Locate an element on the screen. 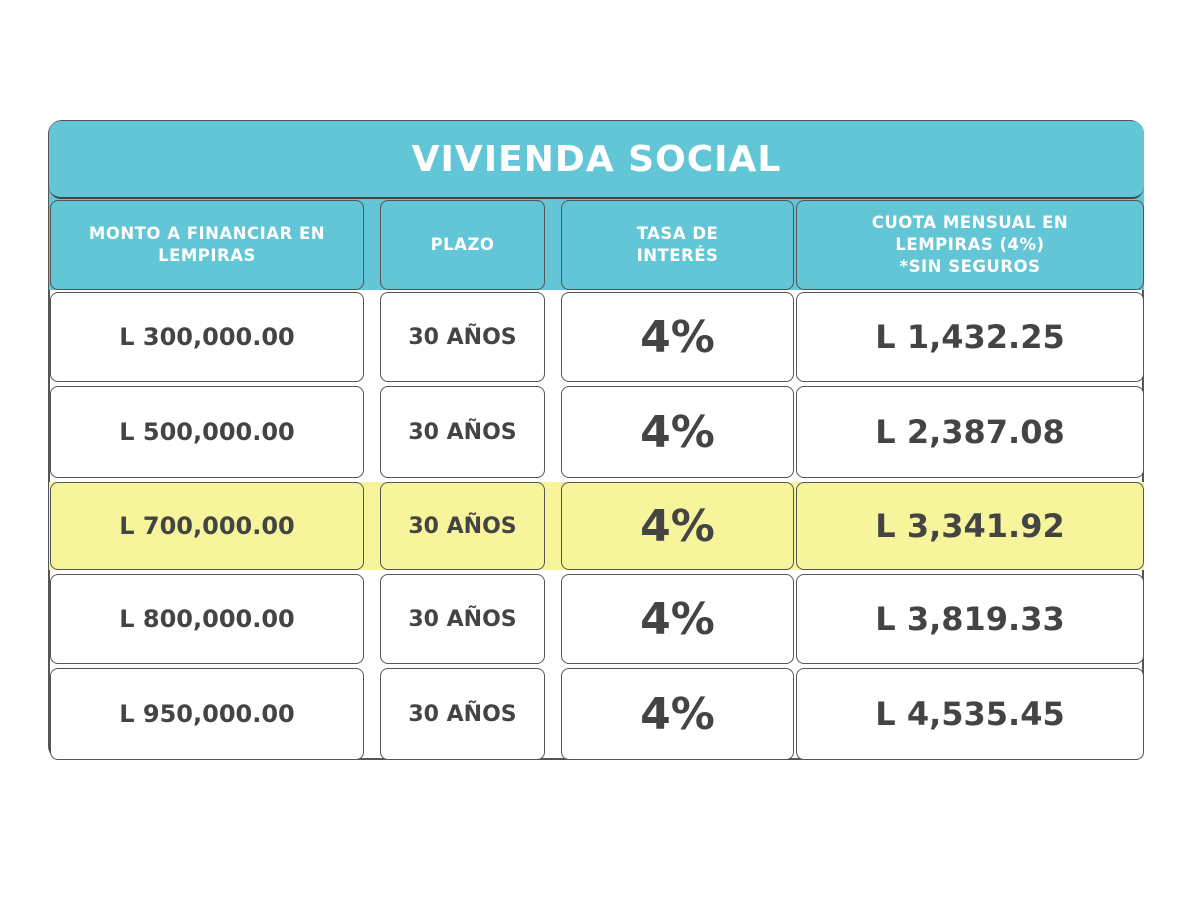  column-header-monto: MONTO A FINANCIAR EN LEMPIRAS is located at coordinates (207, 245).